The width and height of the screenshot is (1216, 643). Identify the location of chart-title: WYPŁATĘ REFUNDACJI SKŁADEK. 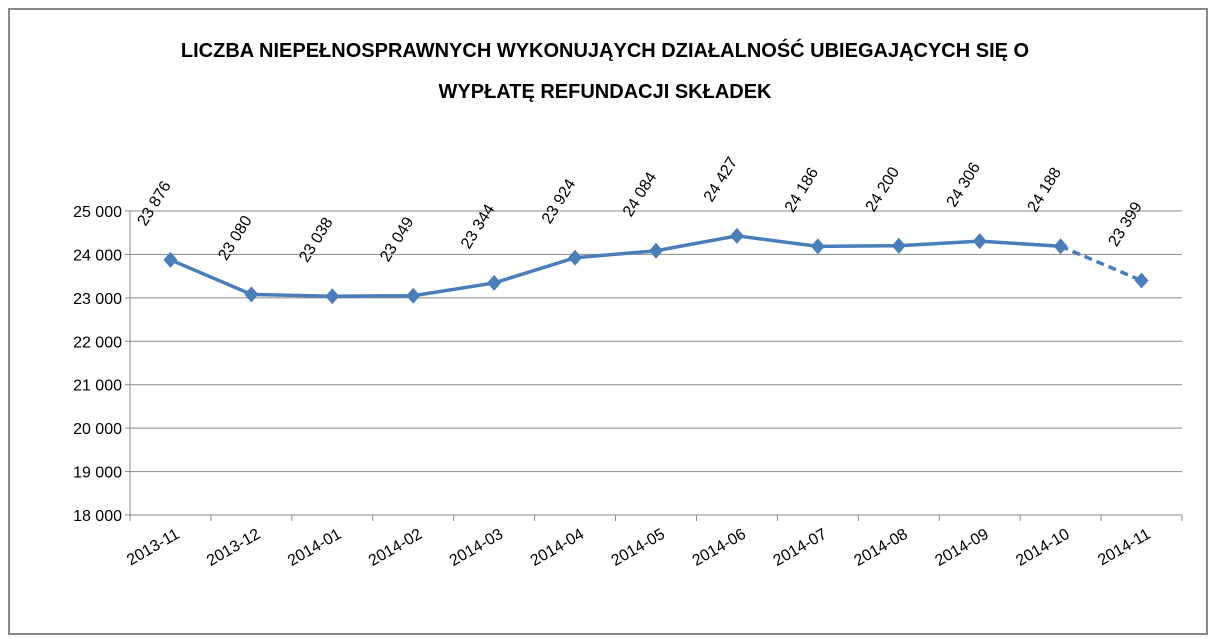
(606, 92).